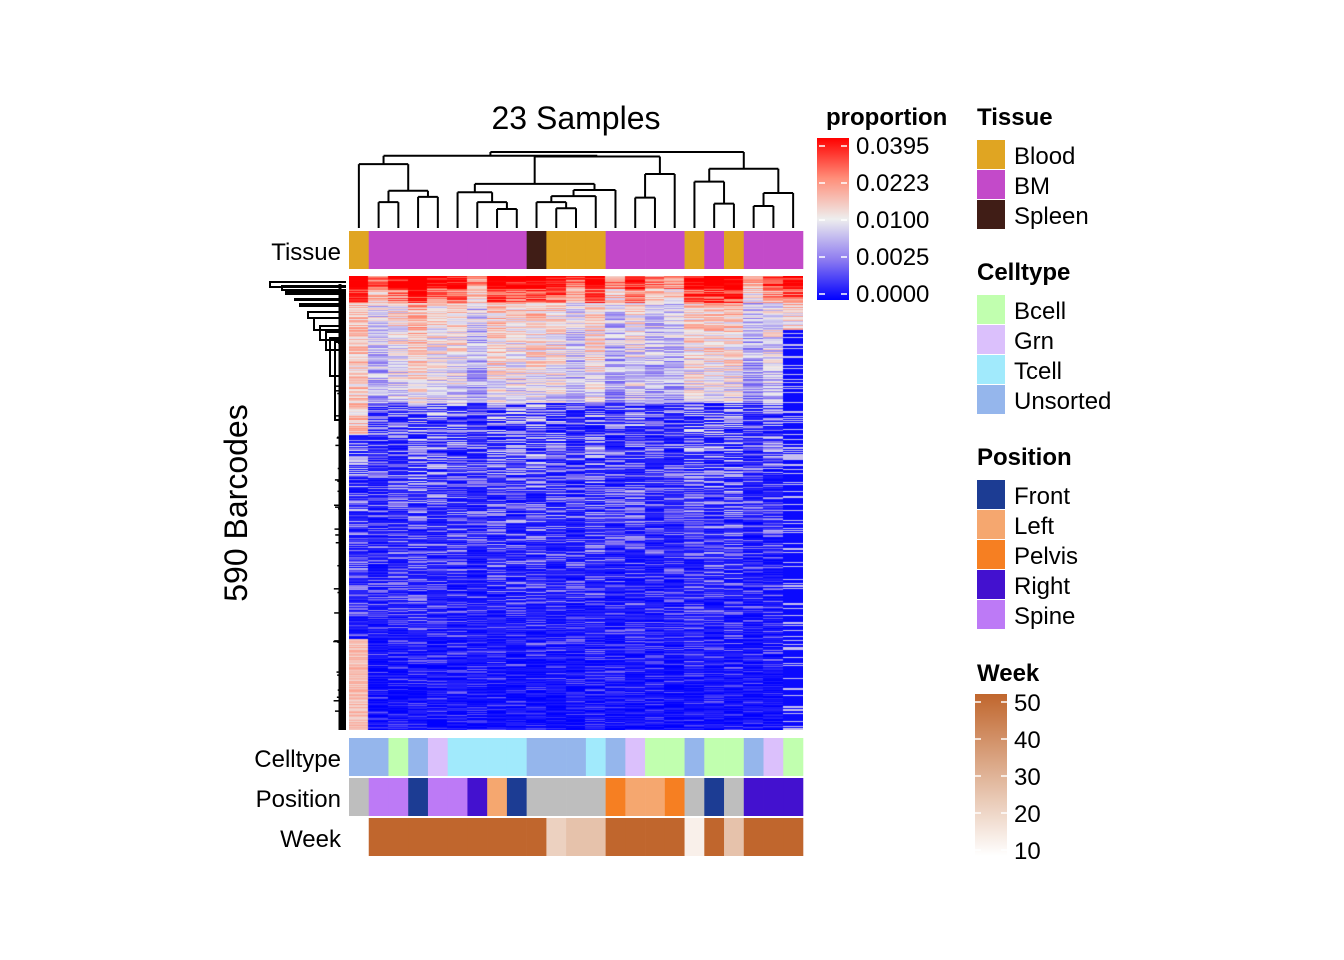  Describe the element at coordinates (1062, 401) in the screenshot. I see `legend-label: Unsorted` at that location.